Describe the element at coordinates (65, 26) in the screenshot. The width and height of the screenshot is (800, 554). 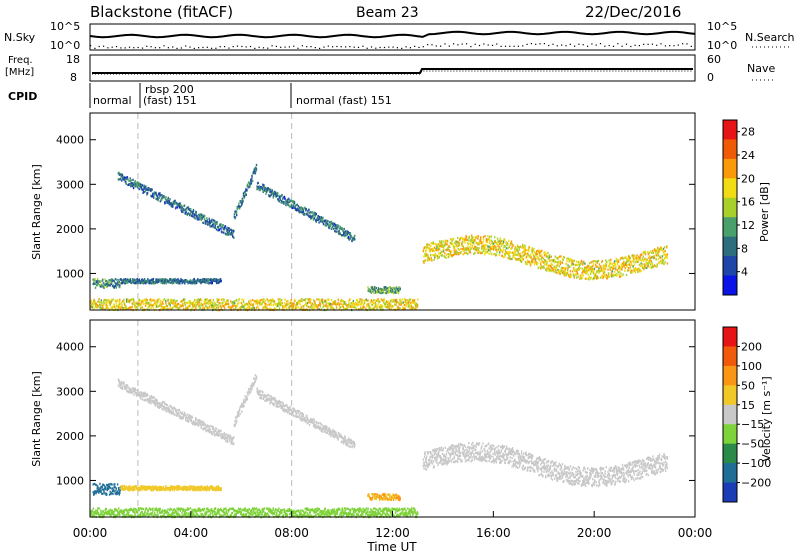
I see `noise-left-tick-high: 10^5` at that location.